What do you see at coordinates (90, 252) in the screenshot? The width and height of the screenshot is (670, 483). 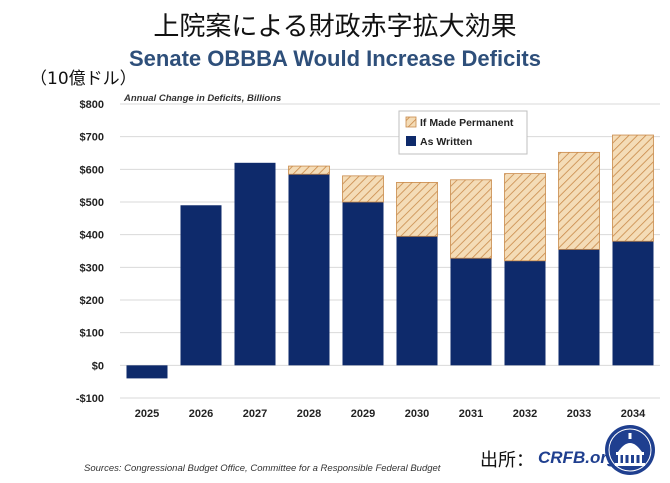 I see `y-axis-ticks: -$100 $0 $100 $200 $300 $400 $500 $600 $700 $800` at bounding box center [90, 252].